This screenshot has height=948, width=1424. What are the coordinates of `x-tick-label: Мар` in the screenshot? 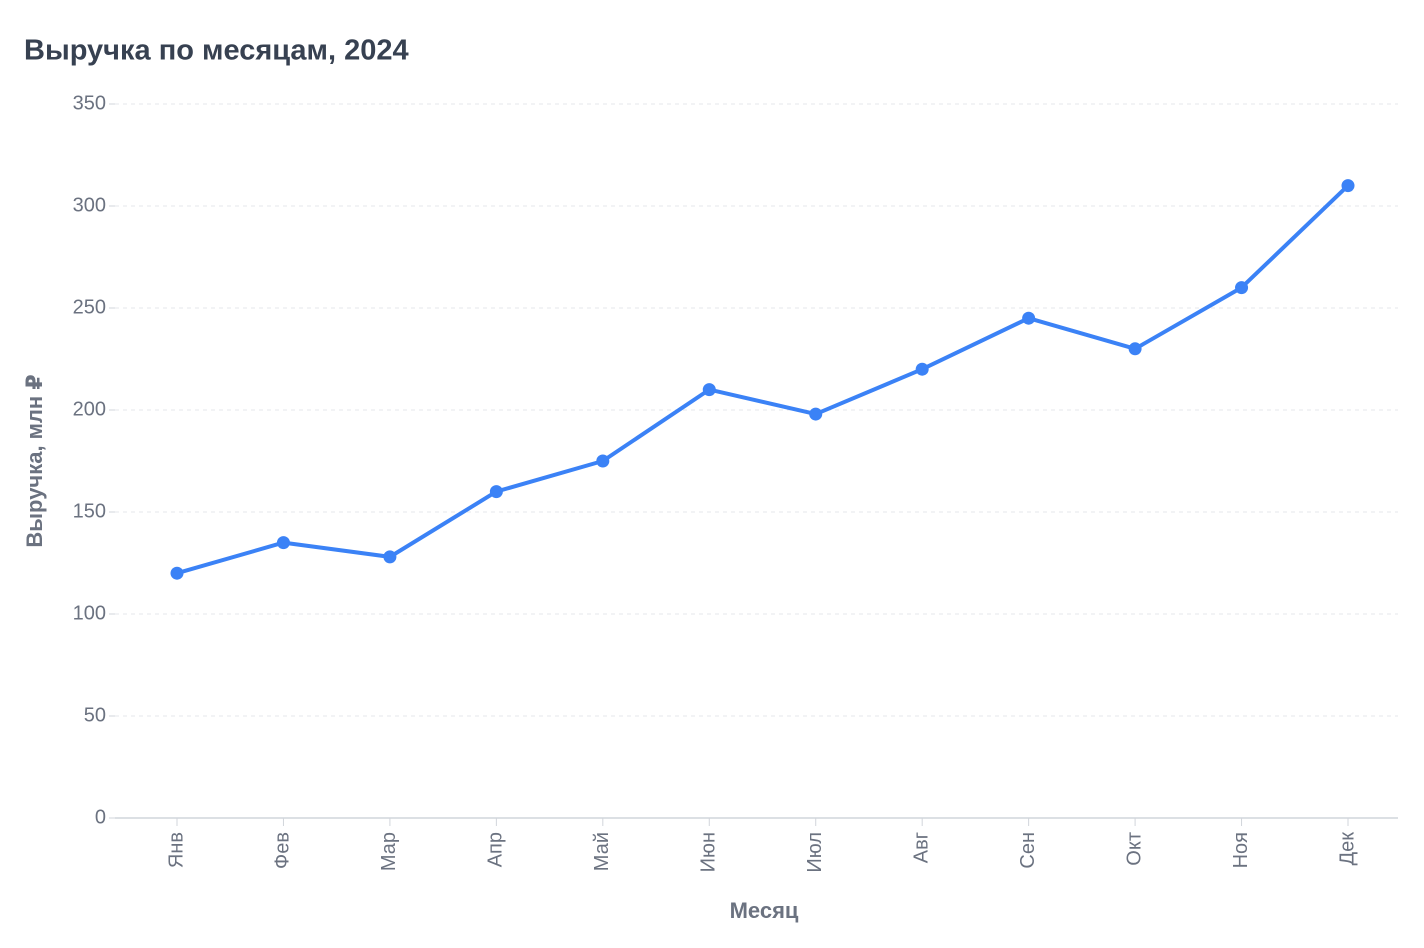 It's located at (389, 851).